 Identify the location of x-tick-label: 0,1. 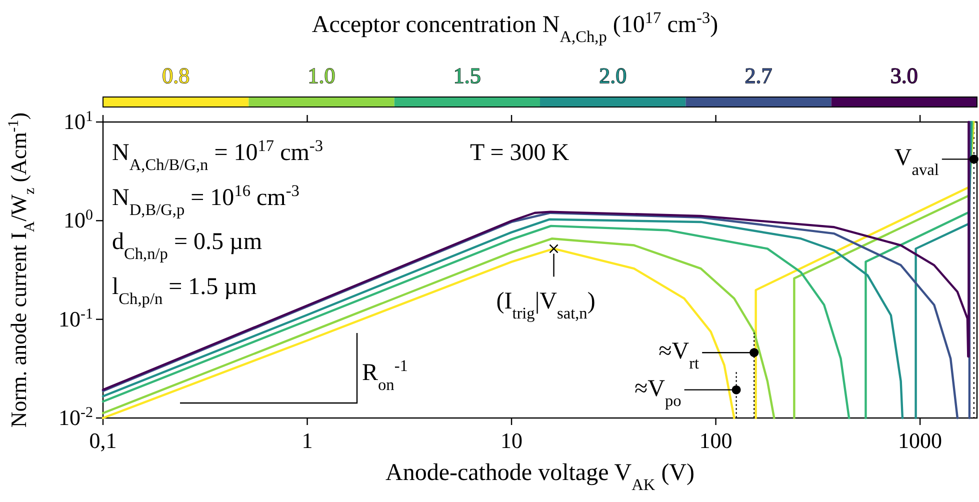
(103, 440).